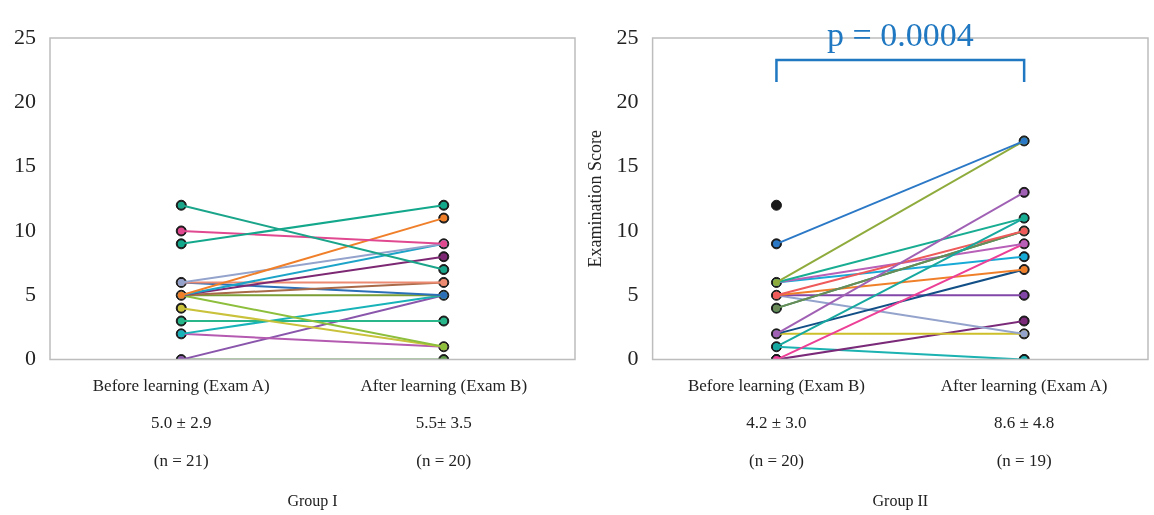 This screenshot has height=515, width=1154. Describe the element at coordinates (444, 422) in the screenshot. I see `x-tick-label: After learning (Exam B) 5.5± 3.5 (n = 20)` at that location.